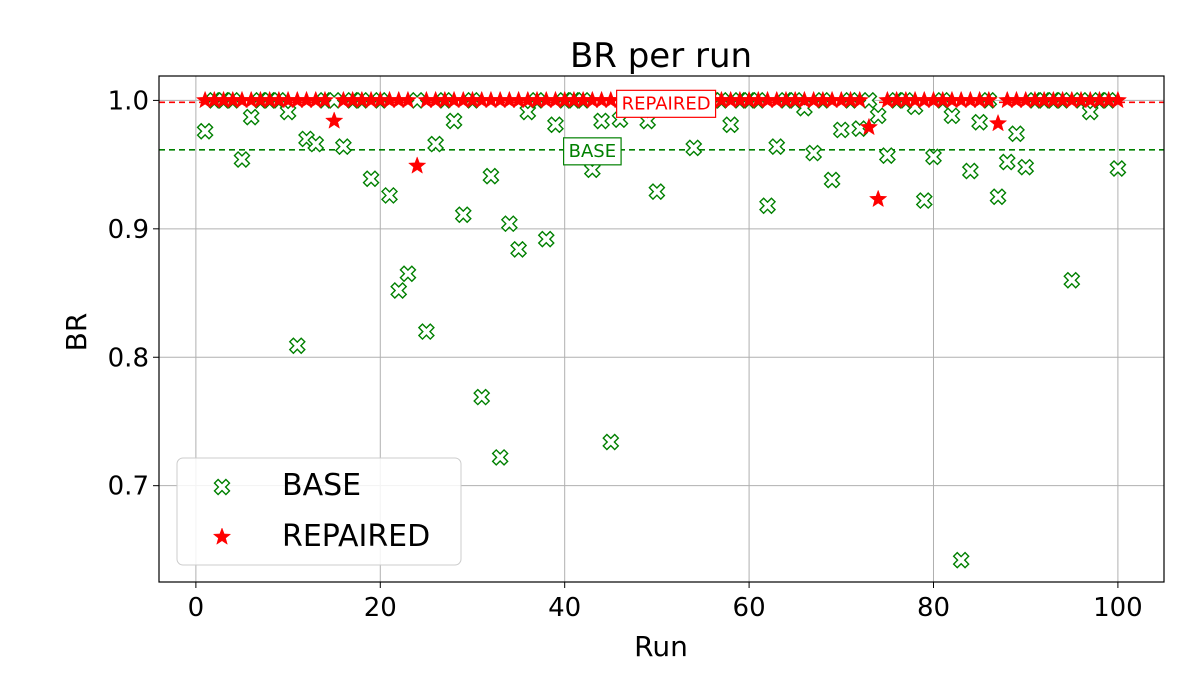 This screenshot has height=700, width=1200. I want to click on legend-marker-base-shape, so click(222, 487).